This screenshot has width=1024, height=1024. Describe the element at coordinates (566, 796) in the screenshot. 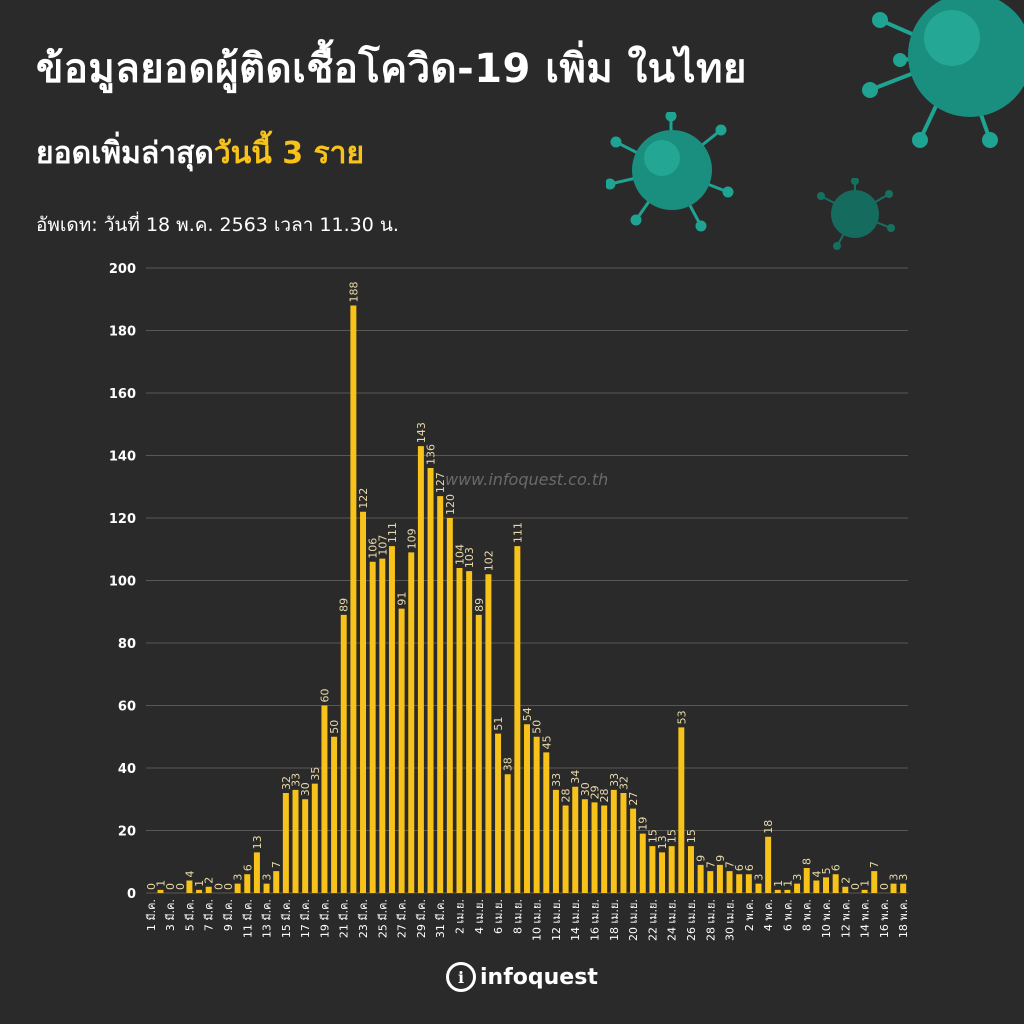

I see `data-label: 28` at that location.